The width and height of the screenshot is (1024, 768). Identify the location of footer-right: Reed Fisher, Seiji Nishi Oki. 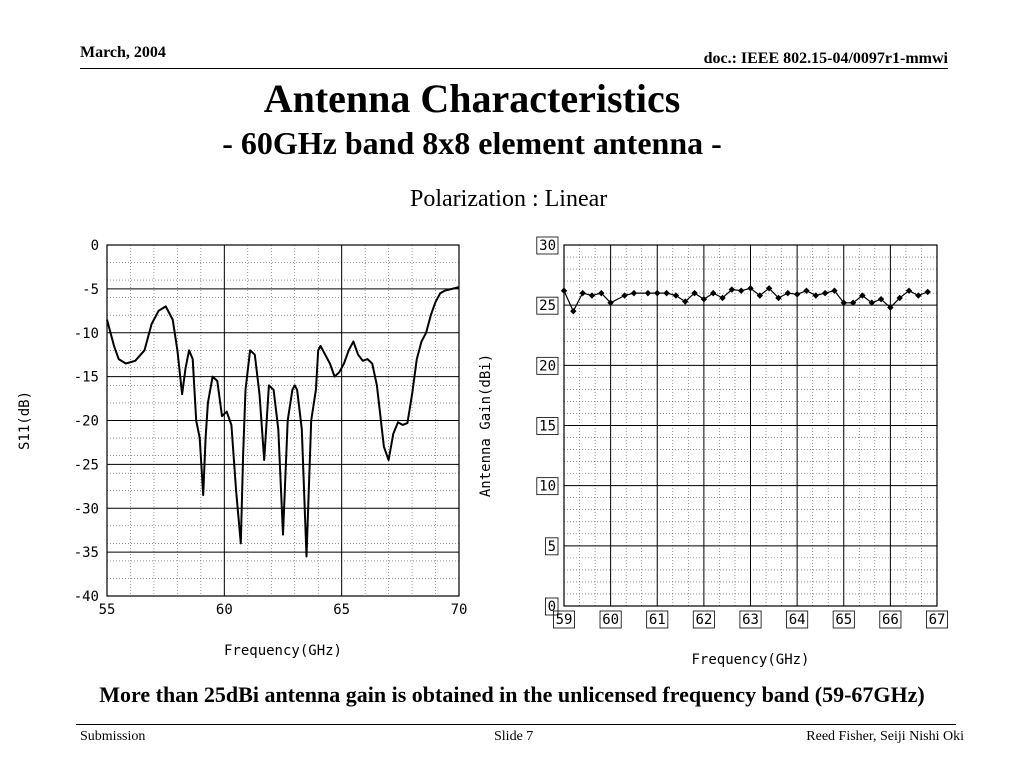
(885, 736).